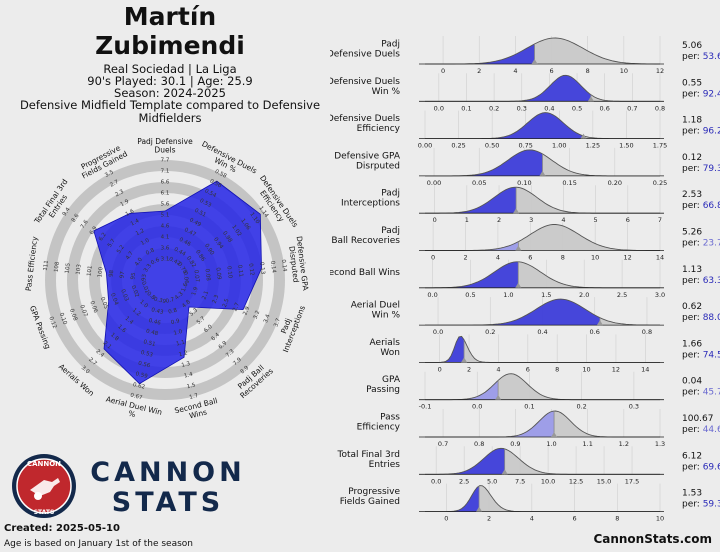 This screenshot has width=720, height=552. Describe the element at coordinates (584, 295) in the screenshot. I see `dist-tick-label: 2.0` at that location.